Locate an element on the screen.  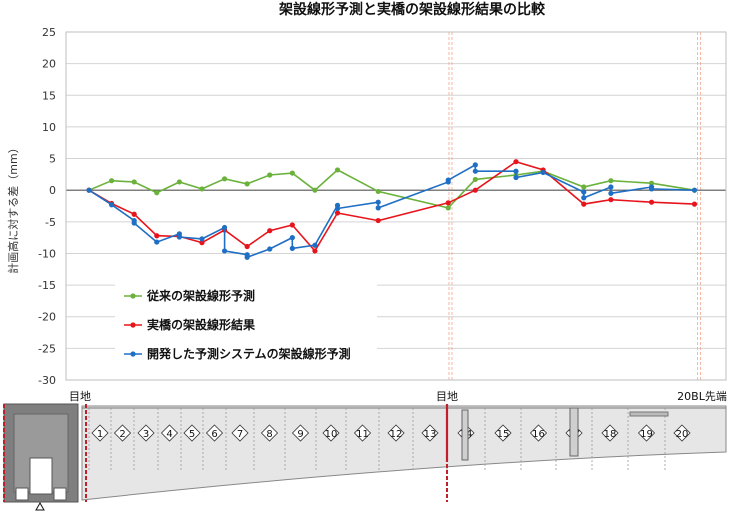
y-tick-label: 20 is located at coordinates (49, 64).